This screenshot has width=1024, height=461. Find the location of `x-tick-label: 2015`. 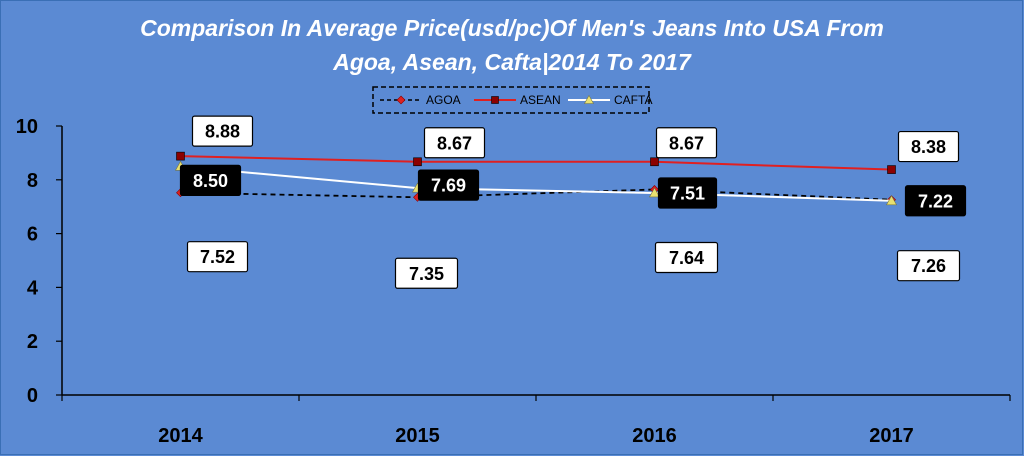

x-tick-label: 2015 is located at coordinates (417, 436).